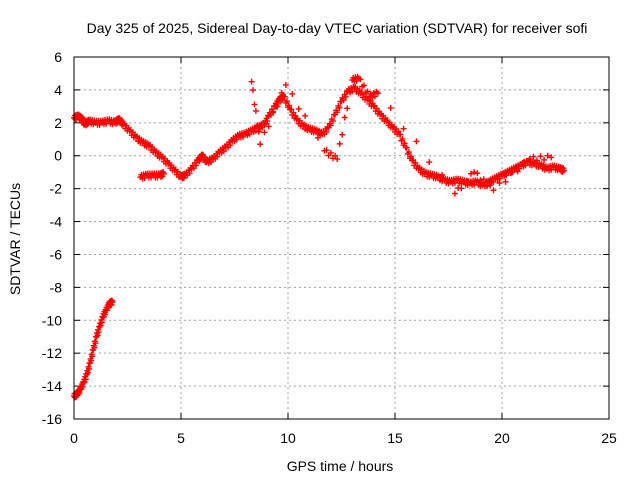 This screenshot has width=640, height=480. What do you see at coordinates (52, 320) in the screenshot?
I see `y-tick-label: -10` at bounding box center [52, 320].